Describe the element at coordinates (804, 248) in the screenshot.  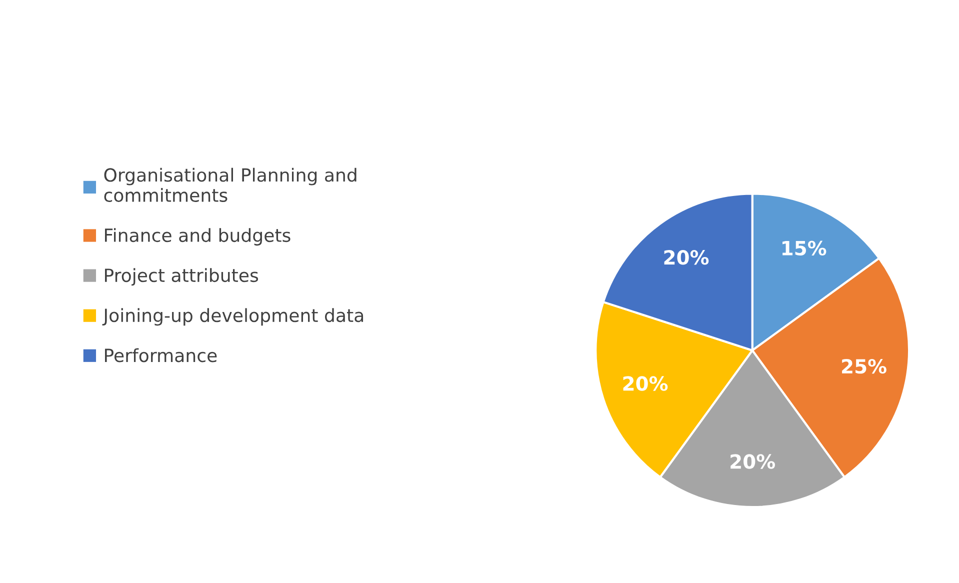
I see `data-label: 15%` at that location.